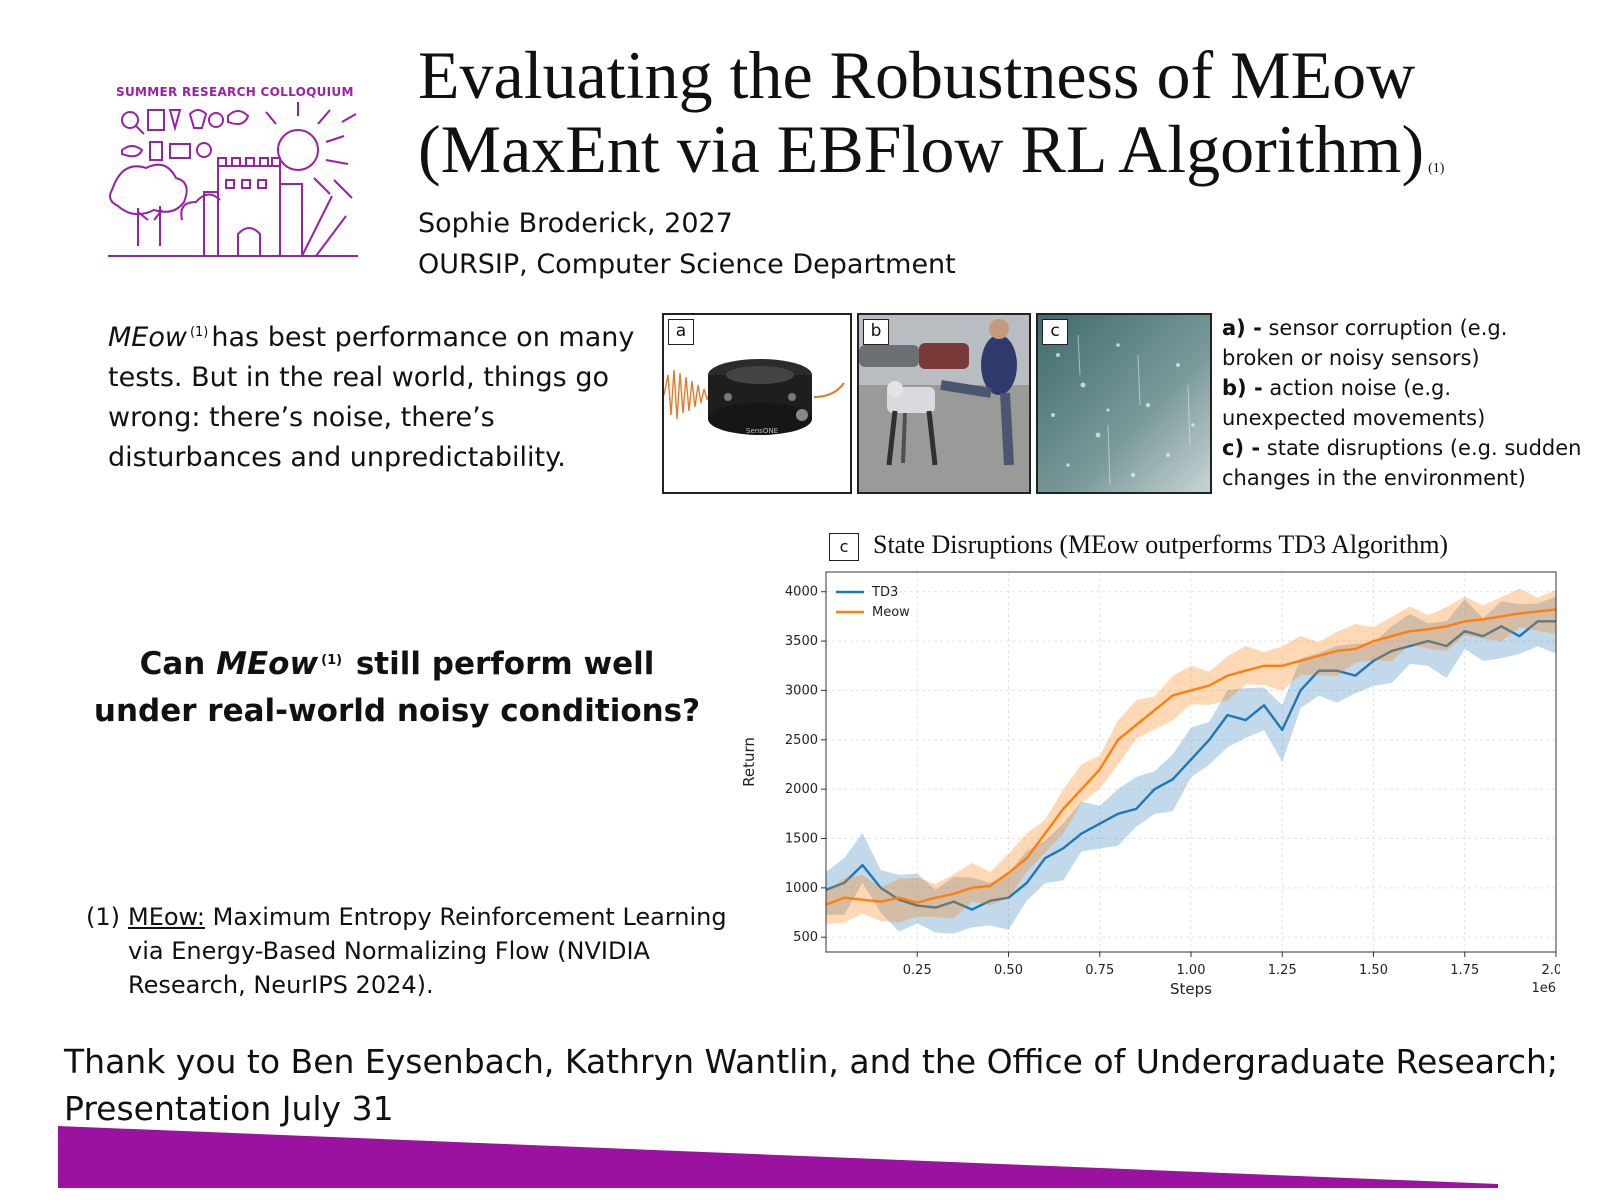  Describe the element at coordinates (1008, 970) in the screenshot. I see `x-tick-label: 0.50` at that location.